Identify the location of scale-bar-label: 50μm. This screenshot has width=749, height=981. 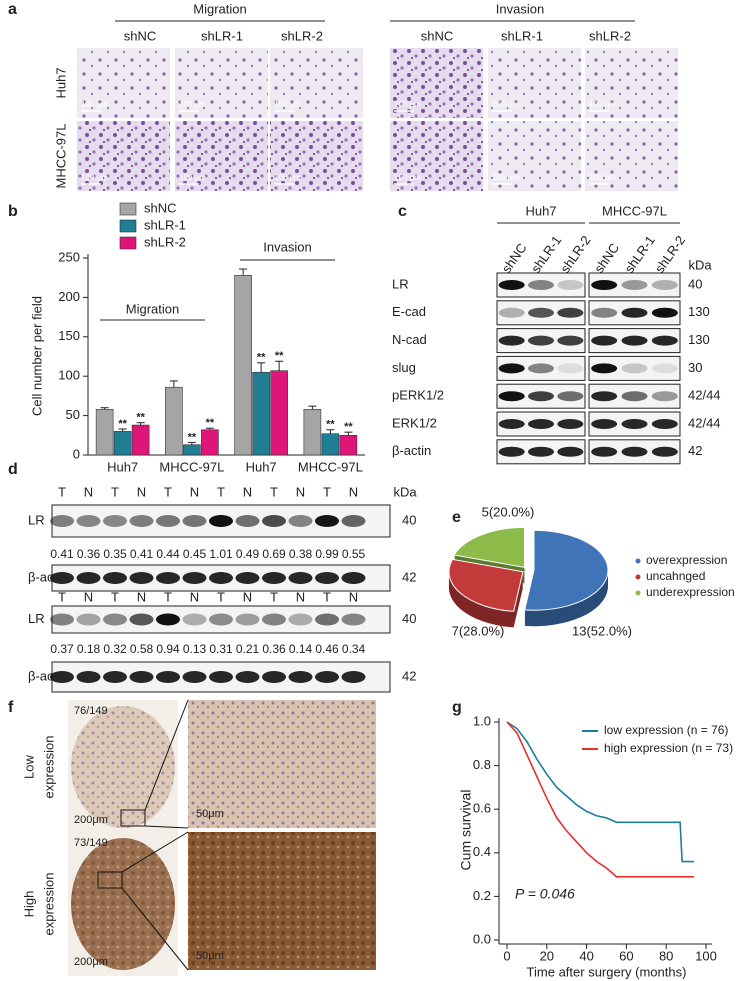
(210, 956).